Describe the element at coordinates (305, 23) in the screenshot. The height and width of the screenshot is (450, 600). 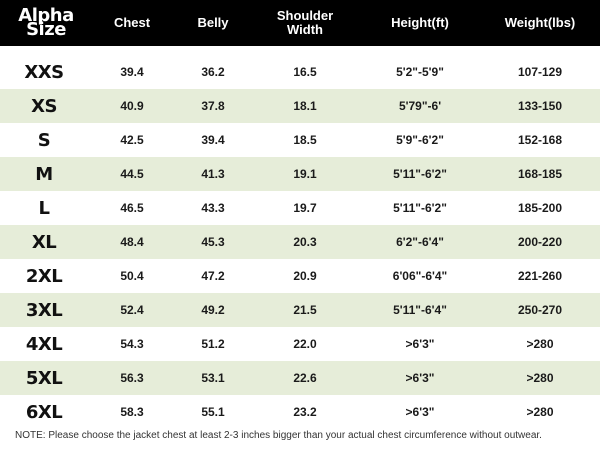
I see `header-shoulder-width: Shoulder Width` at that location.